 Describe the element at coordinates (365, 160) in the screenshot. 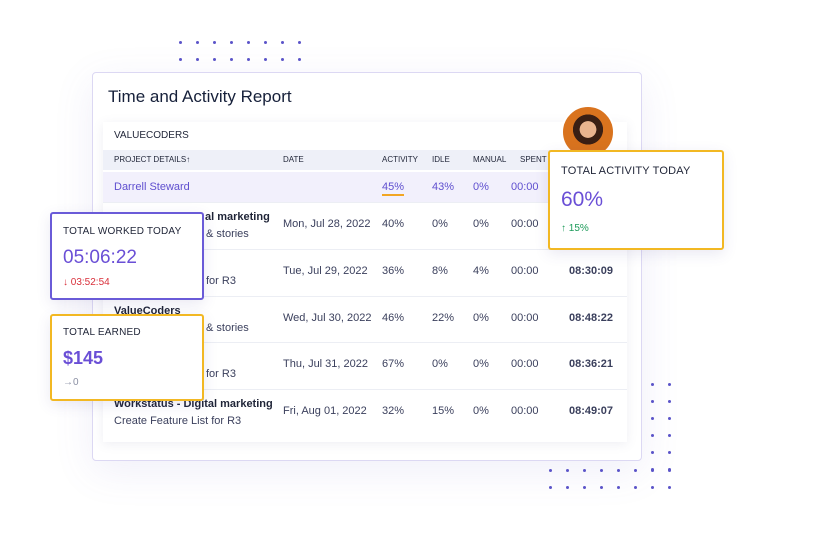

I see `header-row` at that location.